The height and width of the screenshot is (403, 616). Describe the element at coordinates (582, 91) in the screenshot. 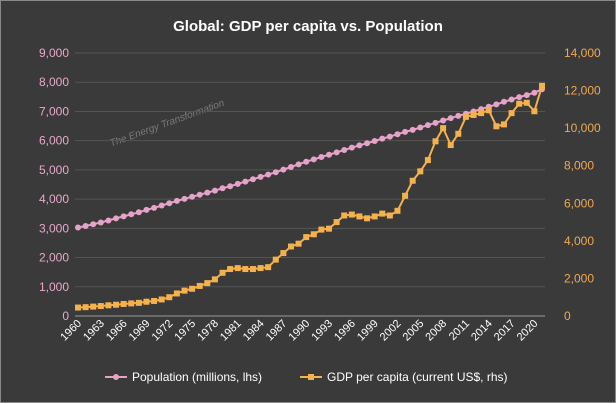

I see `right-tick-label: 12,000` at that location.